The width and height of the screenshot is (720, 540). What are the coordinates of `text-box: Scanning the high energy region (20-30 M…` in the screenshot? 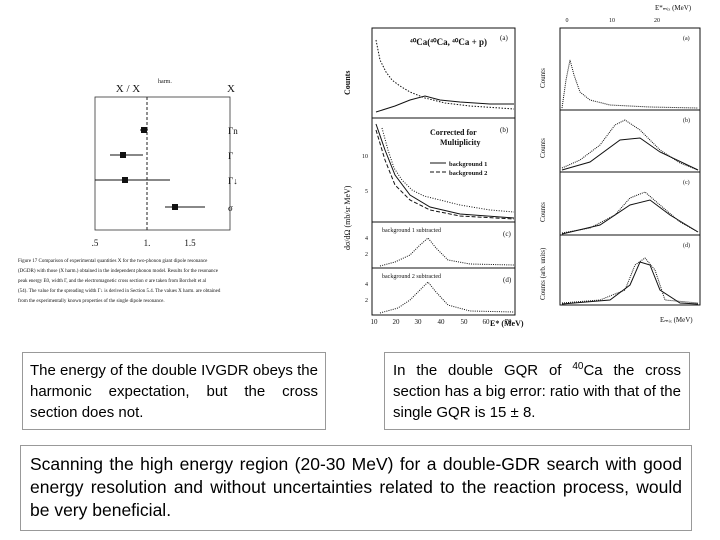 It's located at (356, 488).